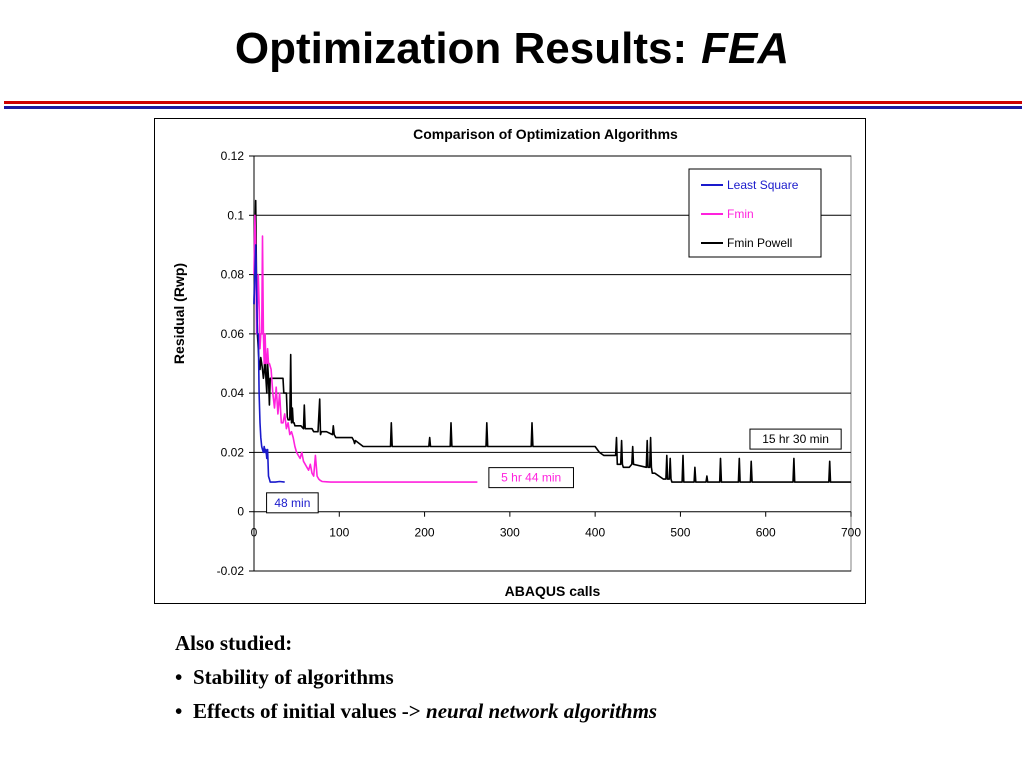 This screenshot has height=768, width=1024. I want to click on x-tick-label: 300, so click(510, 533).